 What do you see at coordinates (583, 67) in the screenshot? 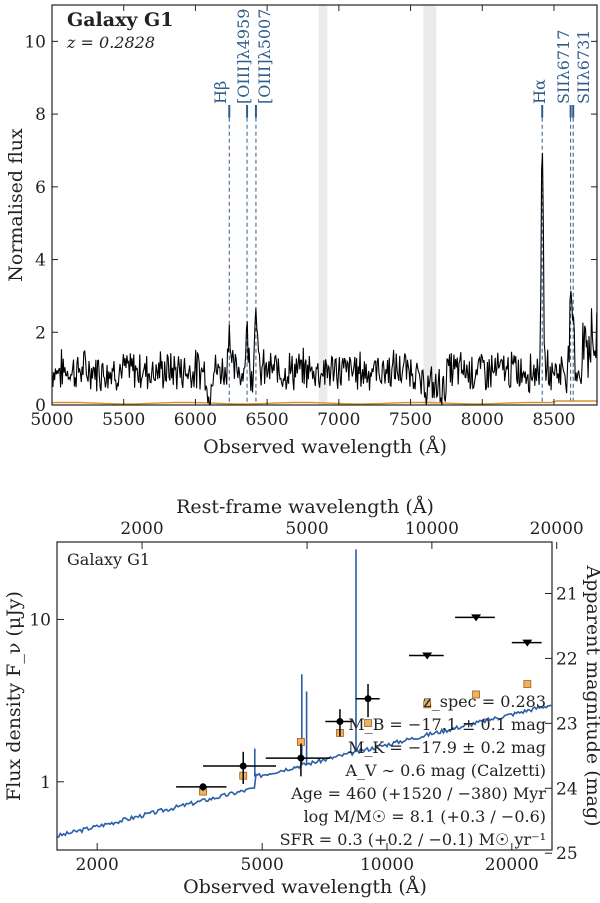
I see `label-sii-6731: SIIλ6731` at bounding box center [583, 67].